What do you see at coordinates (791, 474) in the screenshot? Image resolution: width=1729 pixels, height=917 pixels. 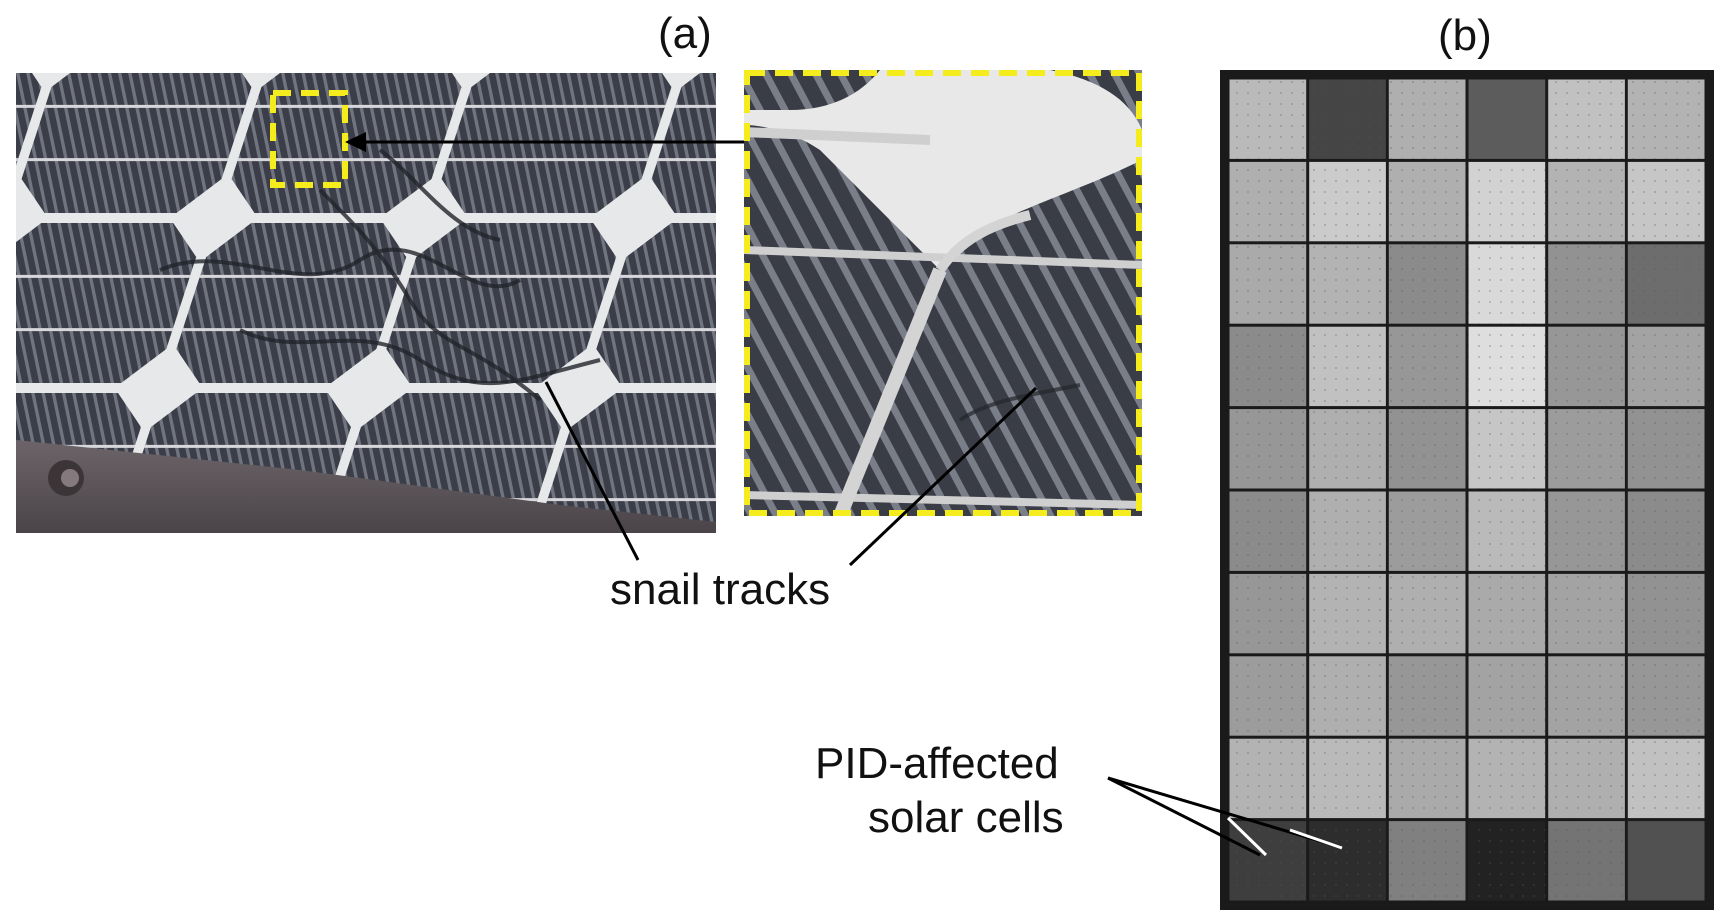 I see `snail-tracks-leaders` at bounding box center [791, 474].